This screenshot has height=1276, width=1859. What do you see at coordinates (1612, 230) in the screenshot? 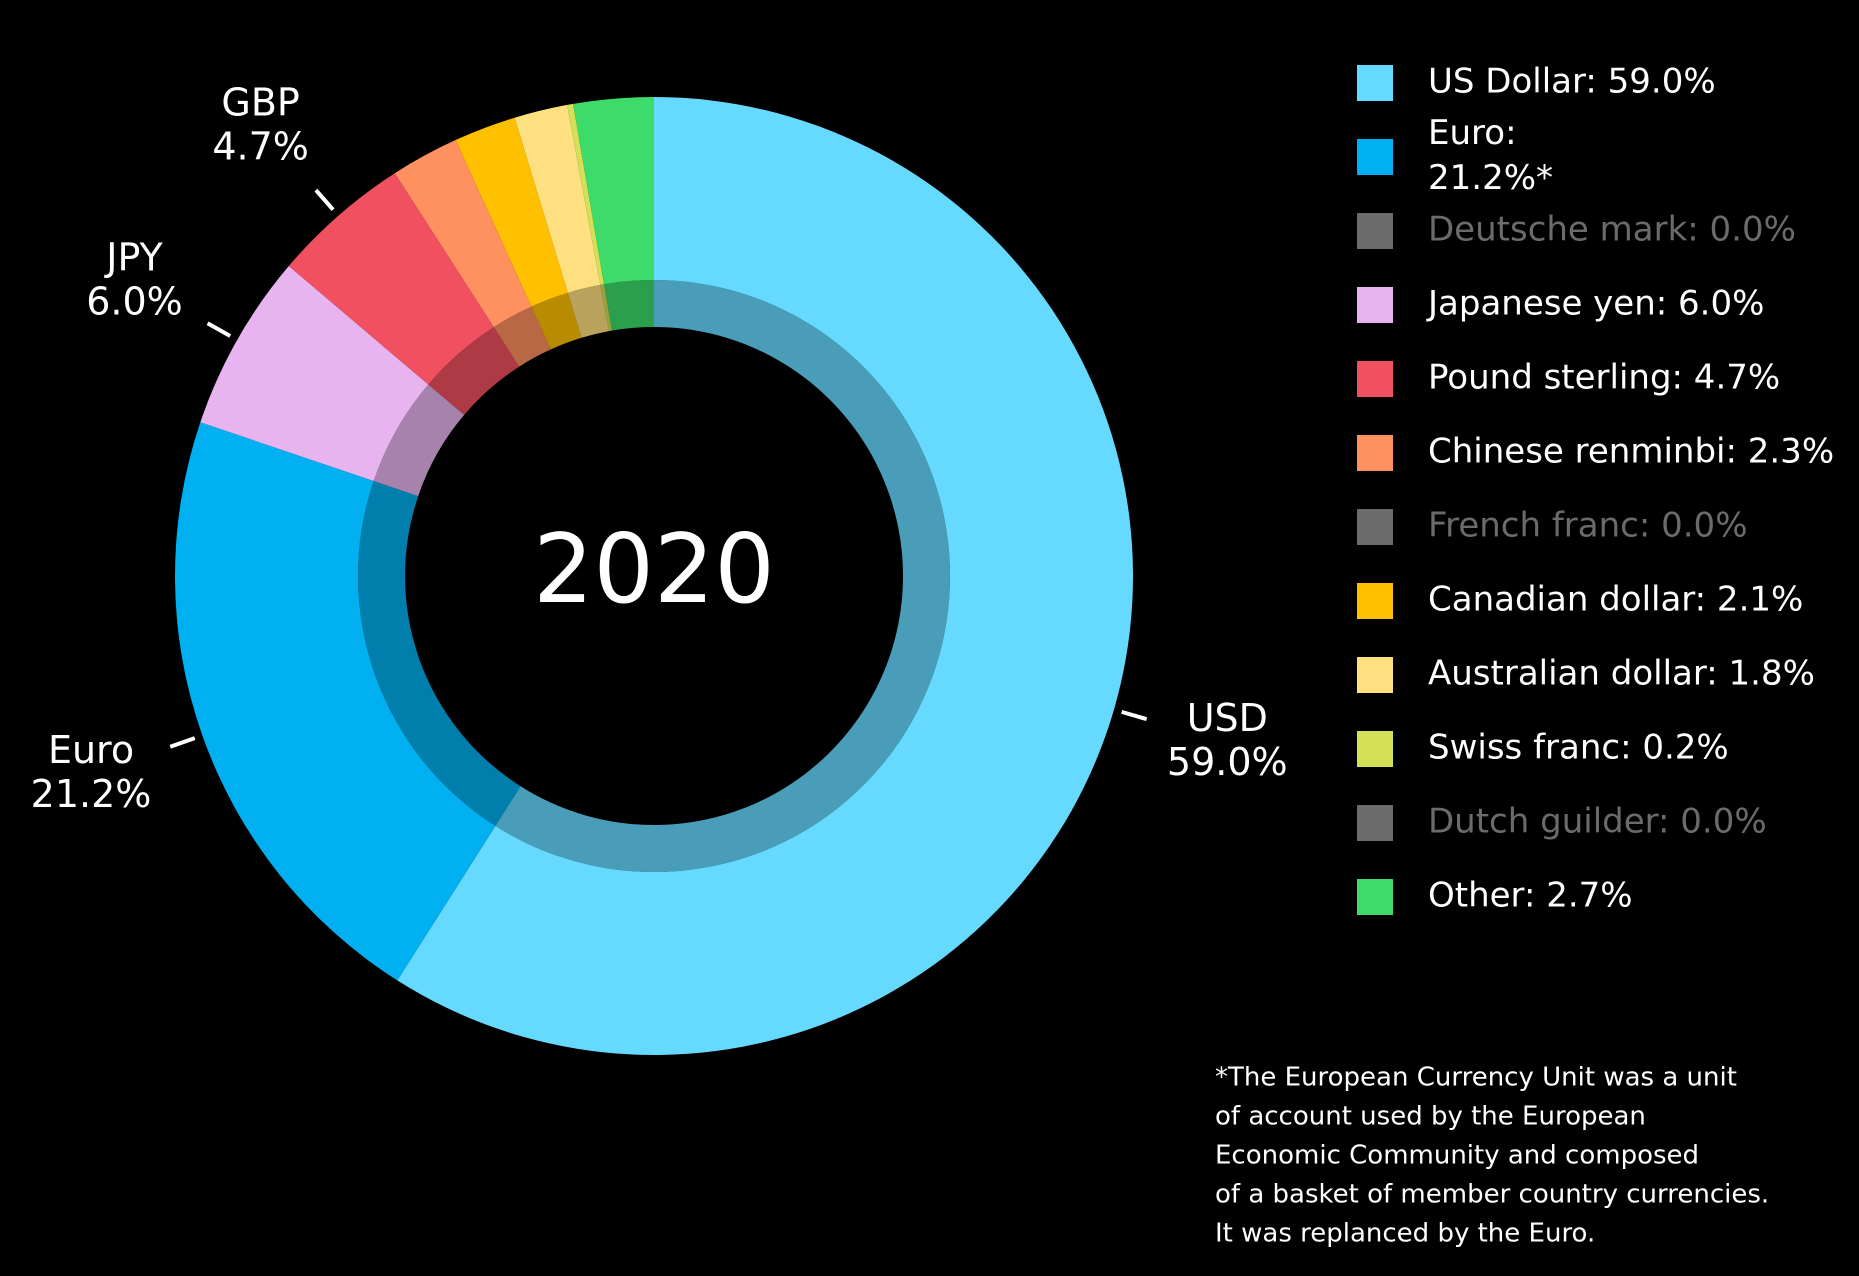
I see `legend-label: Deutsche mark: 0.0%` at bounding box center [1612, 230].